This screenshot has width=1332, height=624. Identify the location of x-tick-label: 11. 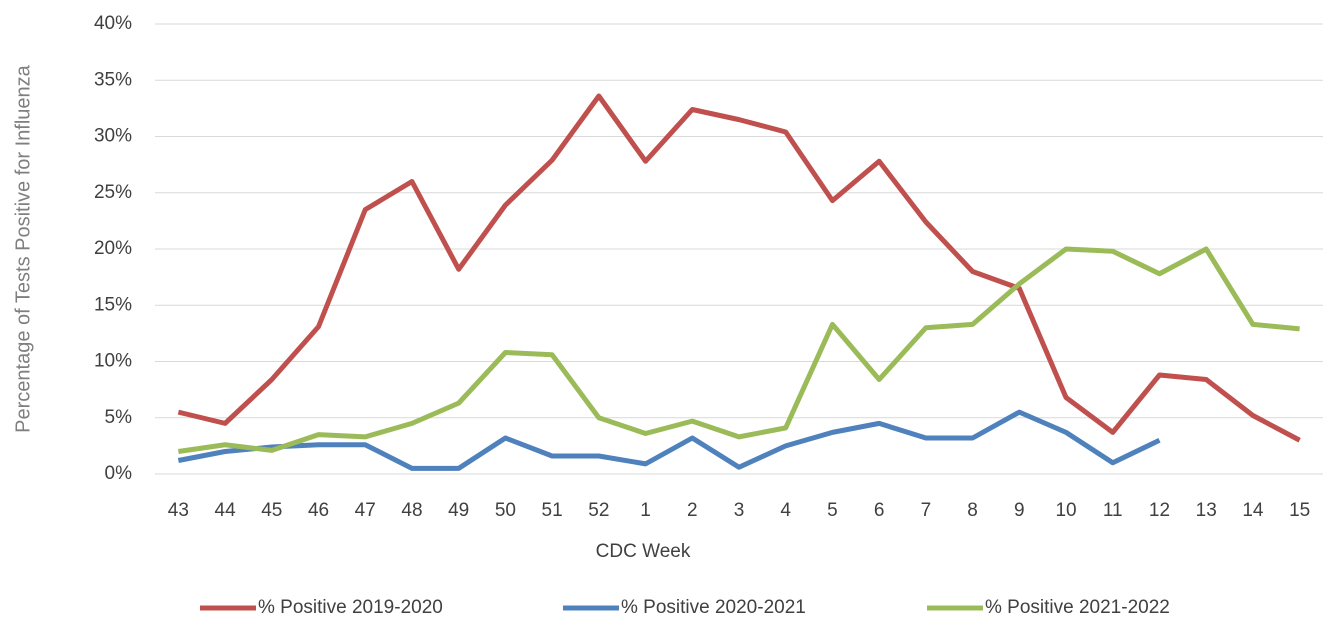
(1113, 510).